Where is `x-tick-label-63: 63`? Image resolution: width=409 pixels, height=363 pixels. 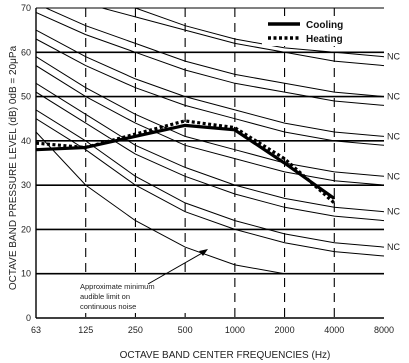 x-tick-label-63: 63 is located at coordinates (36, 330).